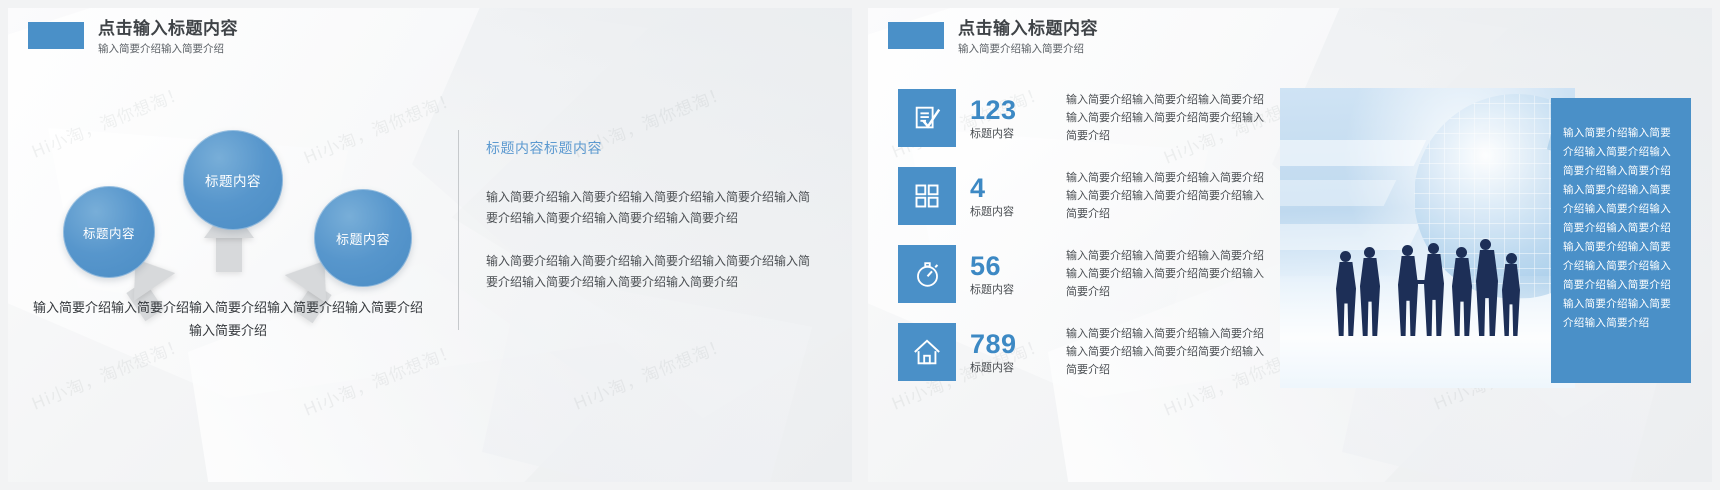 The height and width of the screenshot is (490, 1720). What do you see at coordinates (927, 118) in the screenshot?
I see `clipboard-check-icon` at bounding box center [927, 118].